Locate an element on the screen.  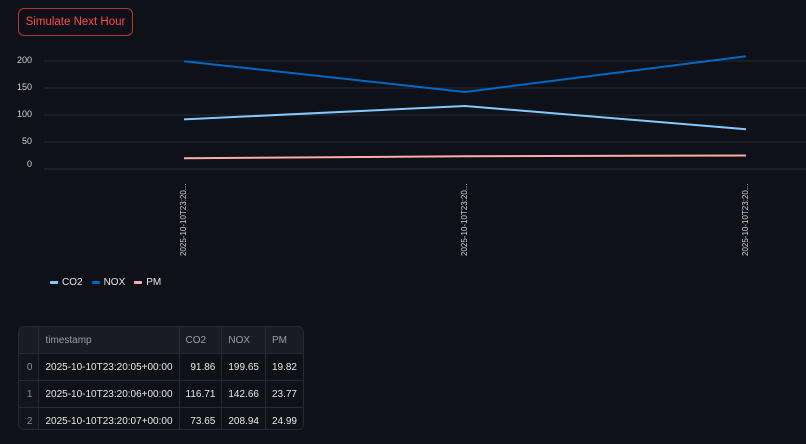
y-tick-label: 100 is located at coordinates (24, 114).